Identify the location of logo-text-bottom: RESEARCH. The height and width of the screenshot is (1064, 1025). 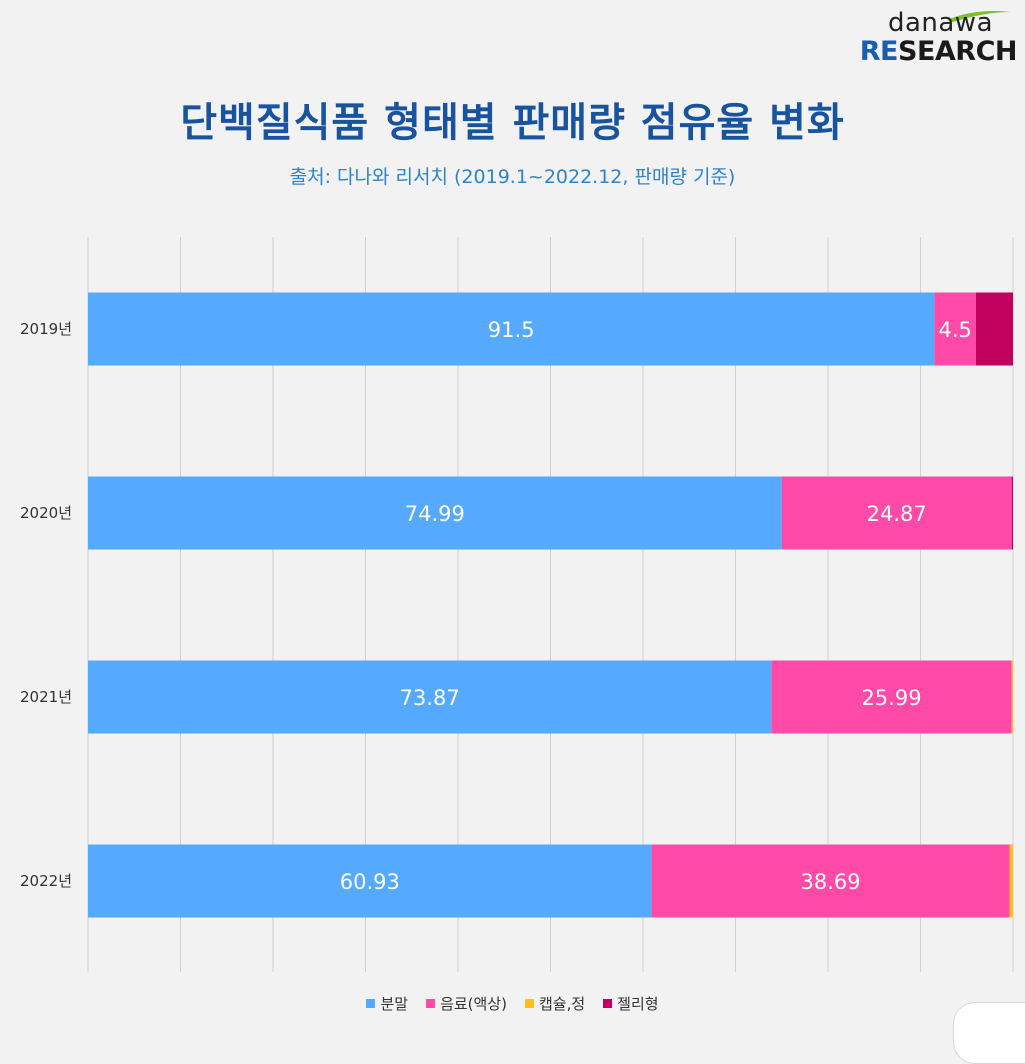
(938, 51).